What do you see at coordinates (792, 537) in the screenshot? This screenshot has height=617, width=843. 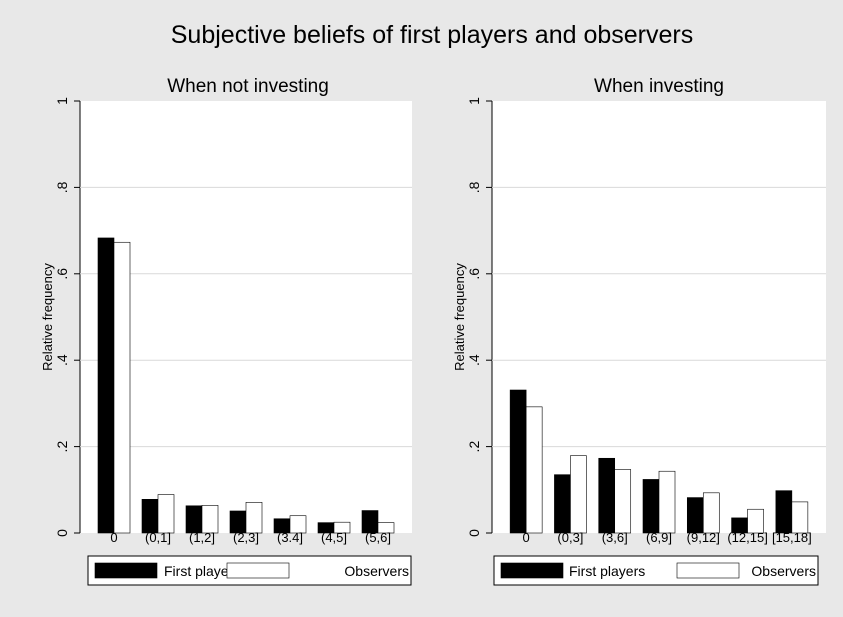 I see `category-label: [15,18]` at bounding box center [792, 537].